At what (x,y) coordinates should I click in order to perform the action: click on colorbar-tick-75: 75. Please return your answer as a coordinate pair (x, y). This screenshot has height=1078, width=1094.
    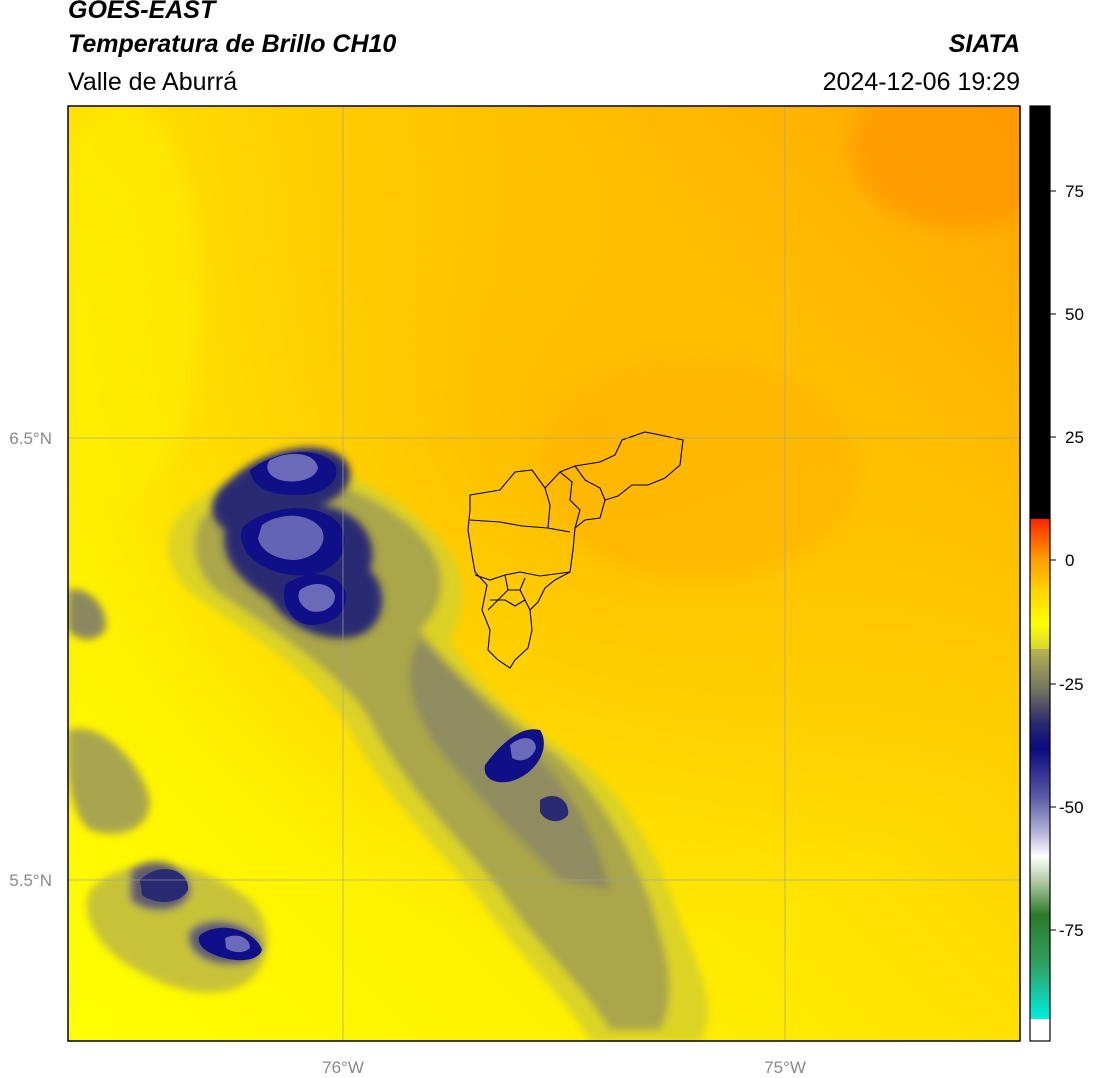
    Looking at the image, I should click on (1074, 191).